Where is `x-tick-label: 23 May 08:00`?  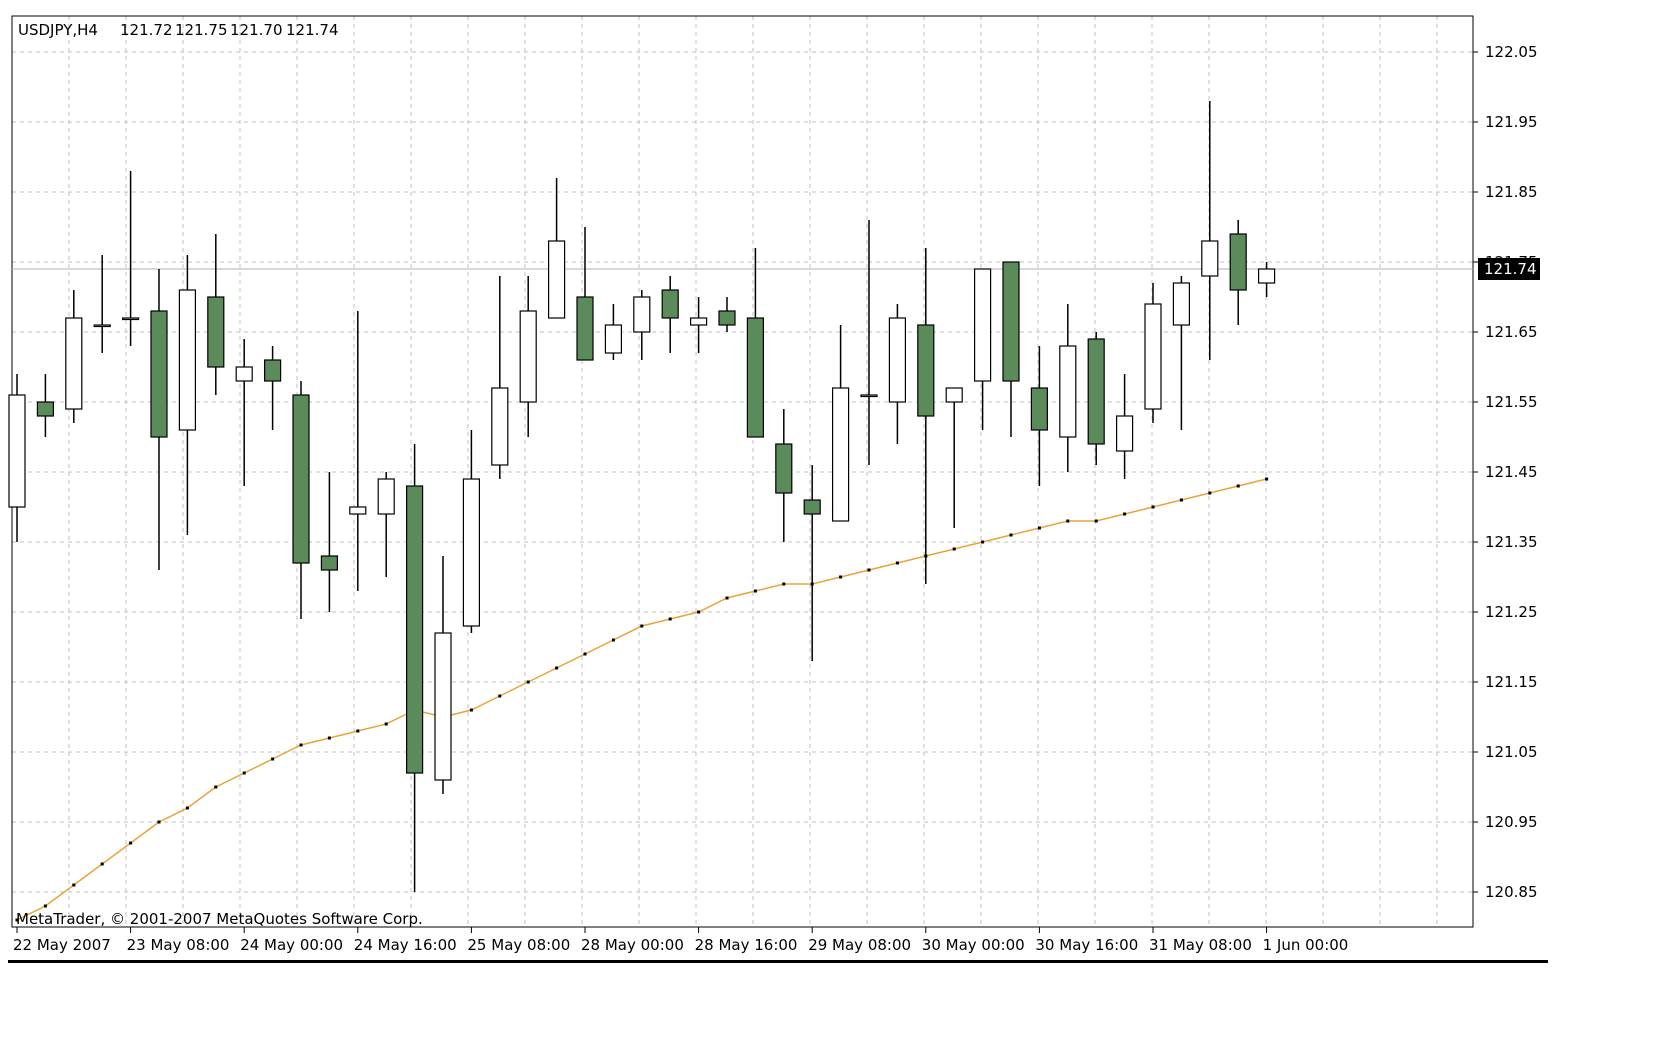
x-tick-label: 23 May 08:00 is located at coordinates (178, 945).